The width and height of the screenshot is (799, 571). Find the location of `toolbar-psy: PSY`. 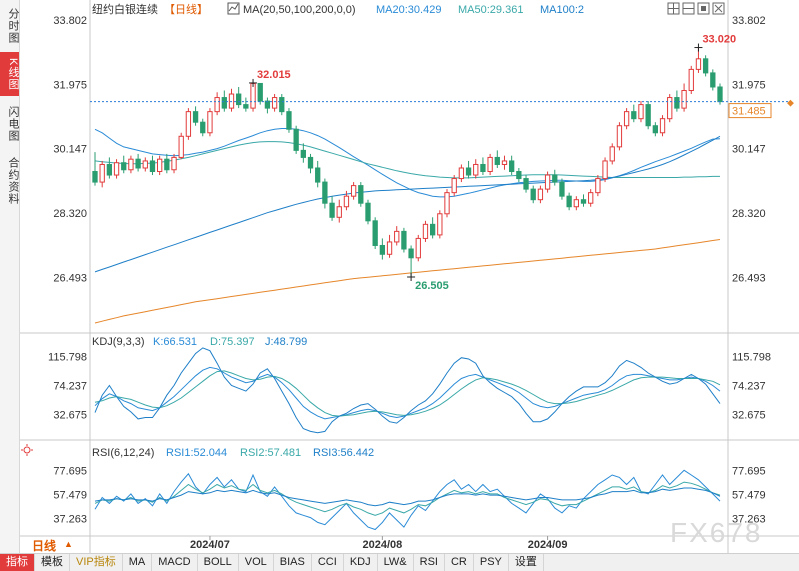

toolbar-psy: PSY is located at coordinates (491, 562).